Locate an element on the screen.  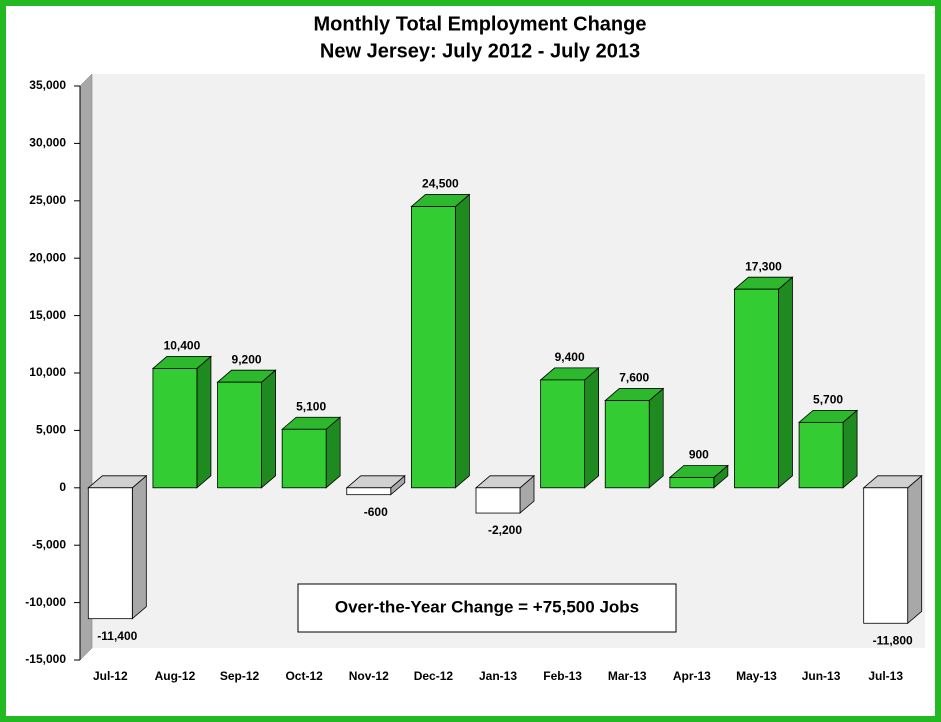
y-tick-label: 5,000 is located at coordinates (51, 430).